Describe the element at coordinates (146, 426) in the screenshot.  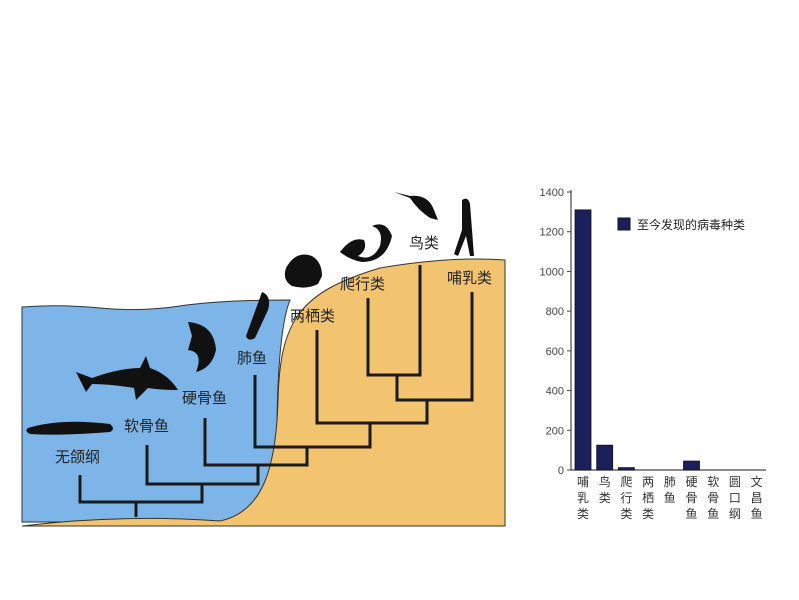
I see `label-cartilaginous-fish: 软骨鱼` at that location.